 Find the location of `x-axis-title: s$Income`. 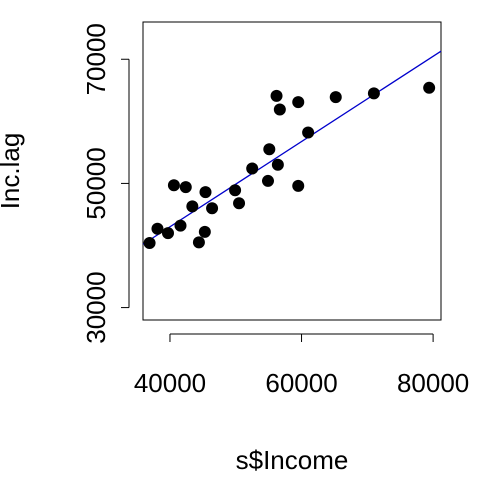

x-axis-title: s$Income is located at coordinates (292, 460).